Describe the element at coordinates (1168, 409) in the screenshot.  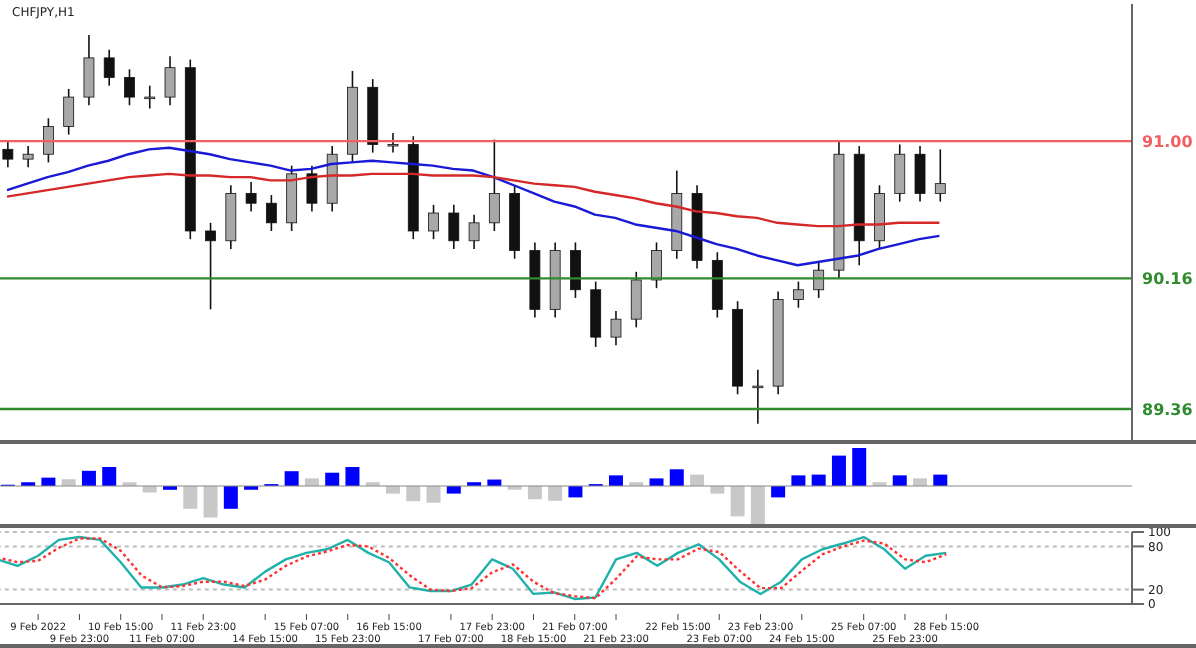
I see `ref-line-label: 89.36` at that location.